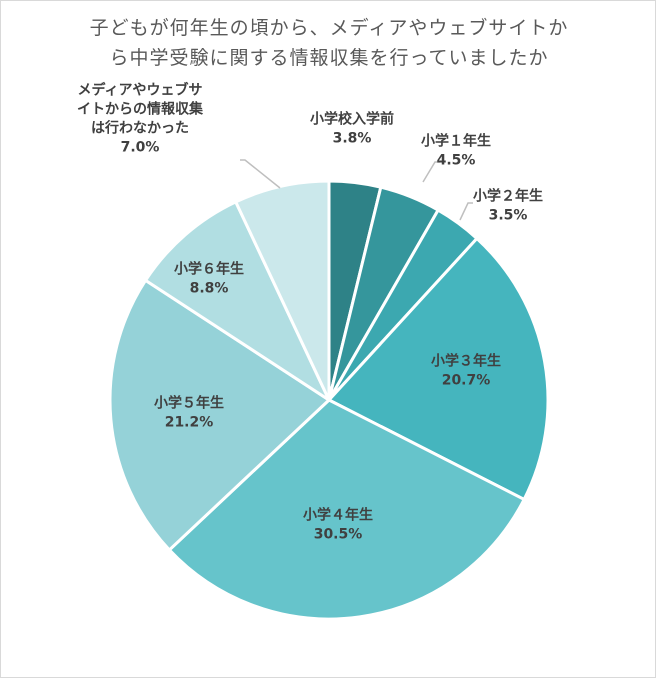  I want to click on slice-7-name-line: 小学６年生, so click(209, 269).